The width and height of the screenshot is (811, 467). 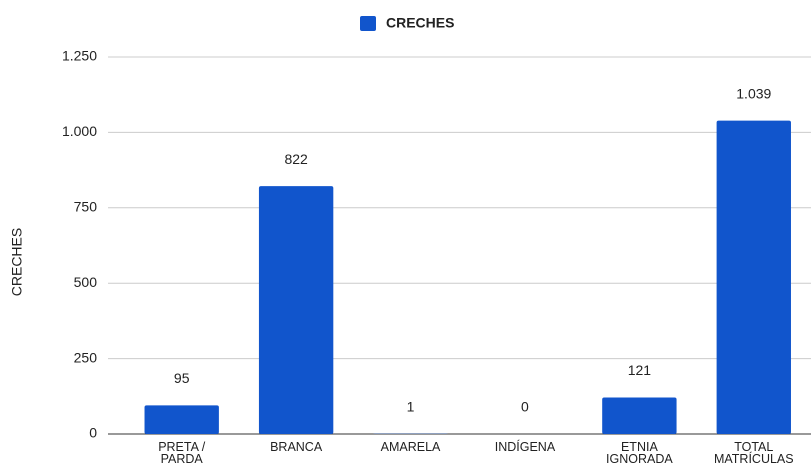 What do you see at coordinates (86, 207) in the screenshot?
I see `y-tick-label: 750` at bounding box center [86, 207].